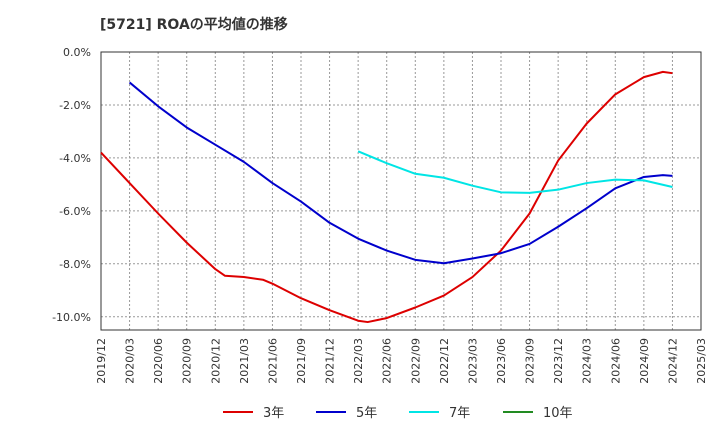 The height and width of the screenshot is (440, 720). Describe the element at coordinates (244, 361) in the screenshot. I see `x-tick-label: 2021/03` at that location.